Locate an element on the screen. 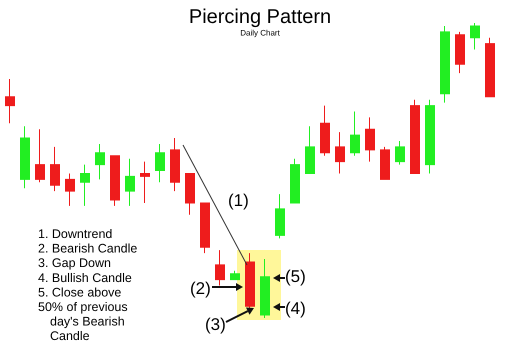 The image size is (520, 359). annotation: 50% of previous is located at coordinates (83, 307).